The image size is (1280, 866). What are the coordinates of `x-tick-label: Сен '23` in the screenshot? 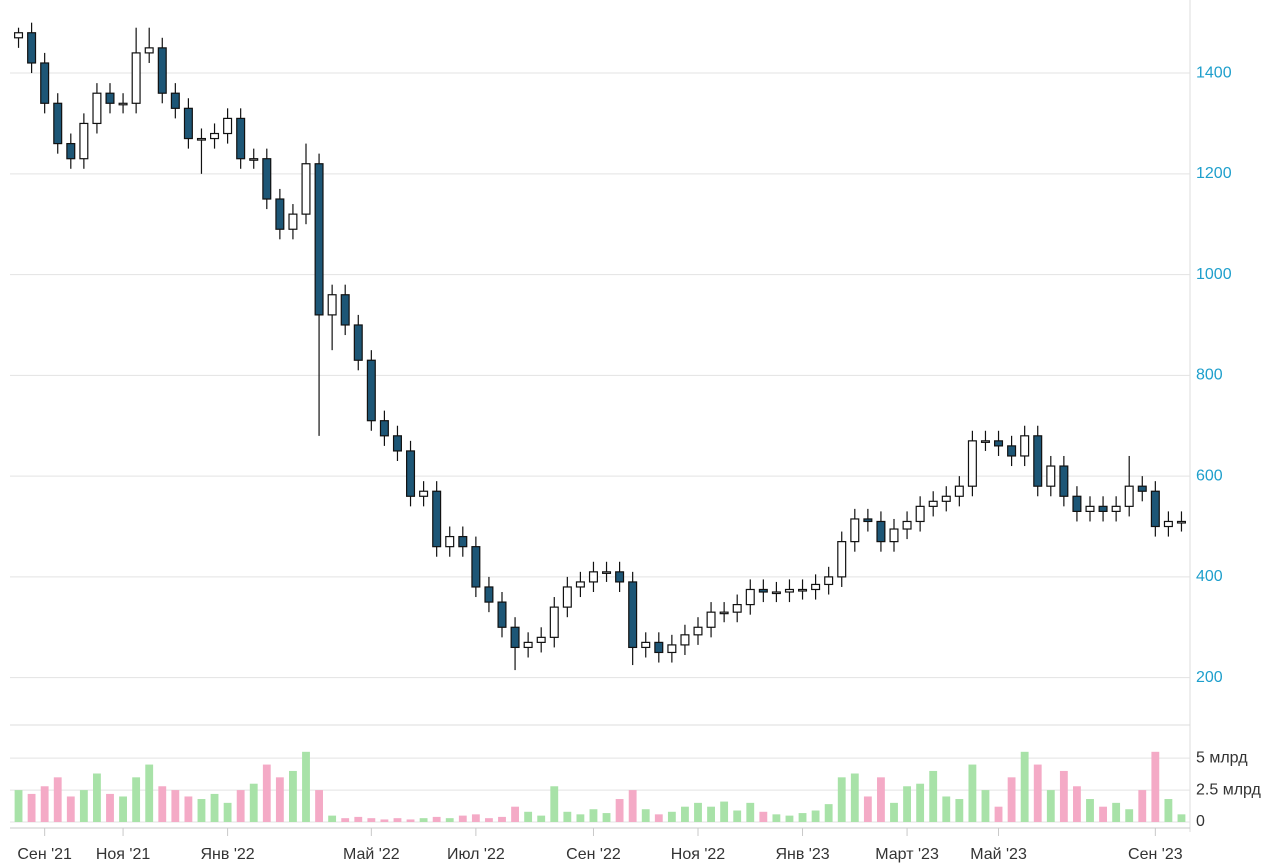 It's located at (1155, 854).